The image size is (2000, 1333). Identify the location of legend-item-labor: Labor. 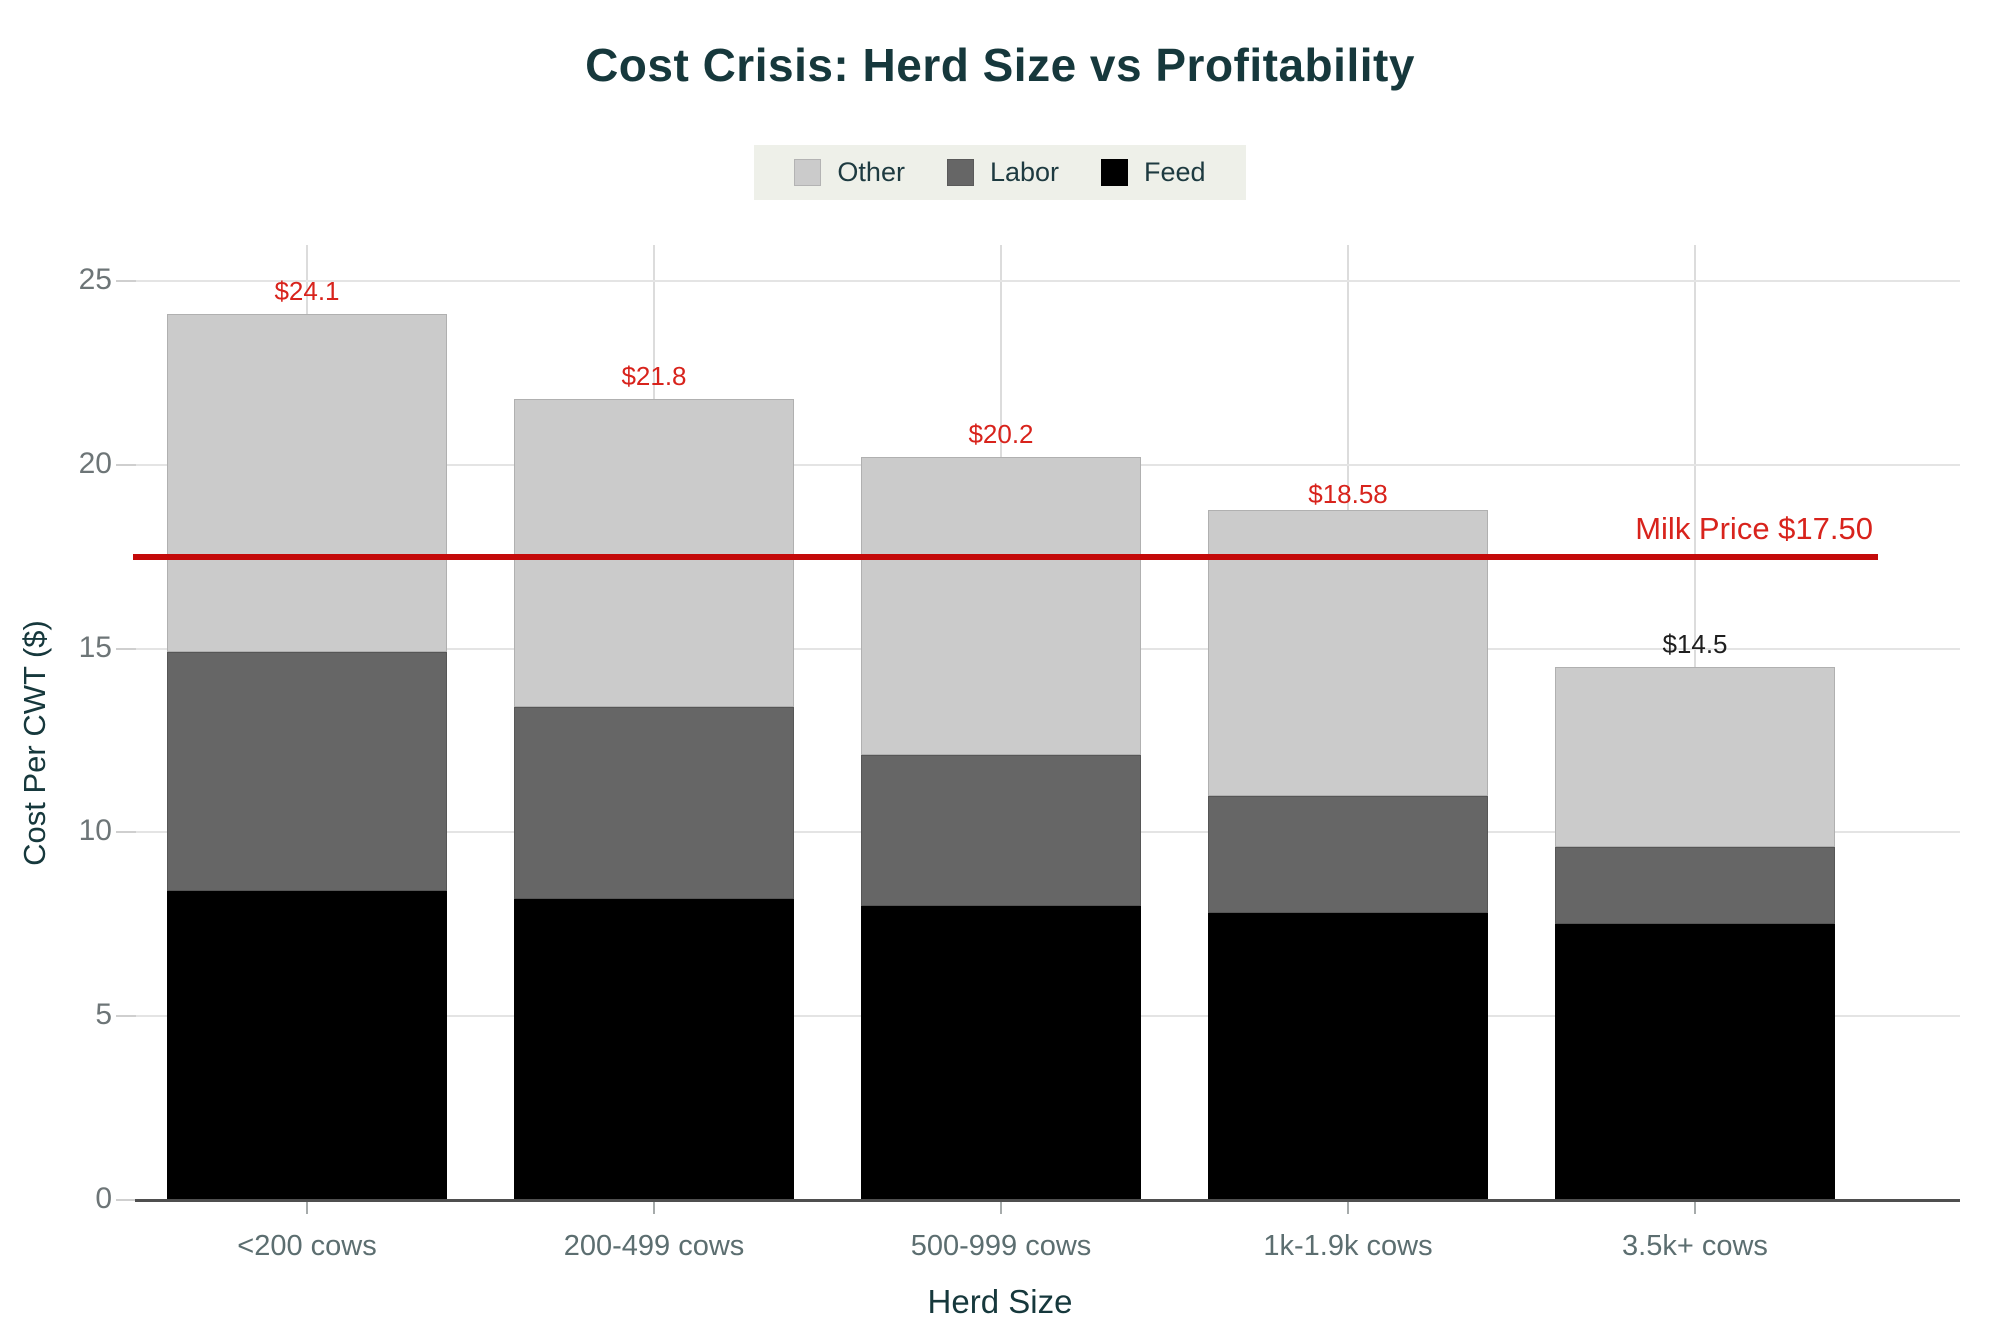
(1003, 172).